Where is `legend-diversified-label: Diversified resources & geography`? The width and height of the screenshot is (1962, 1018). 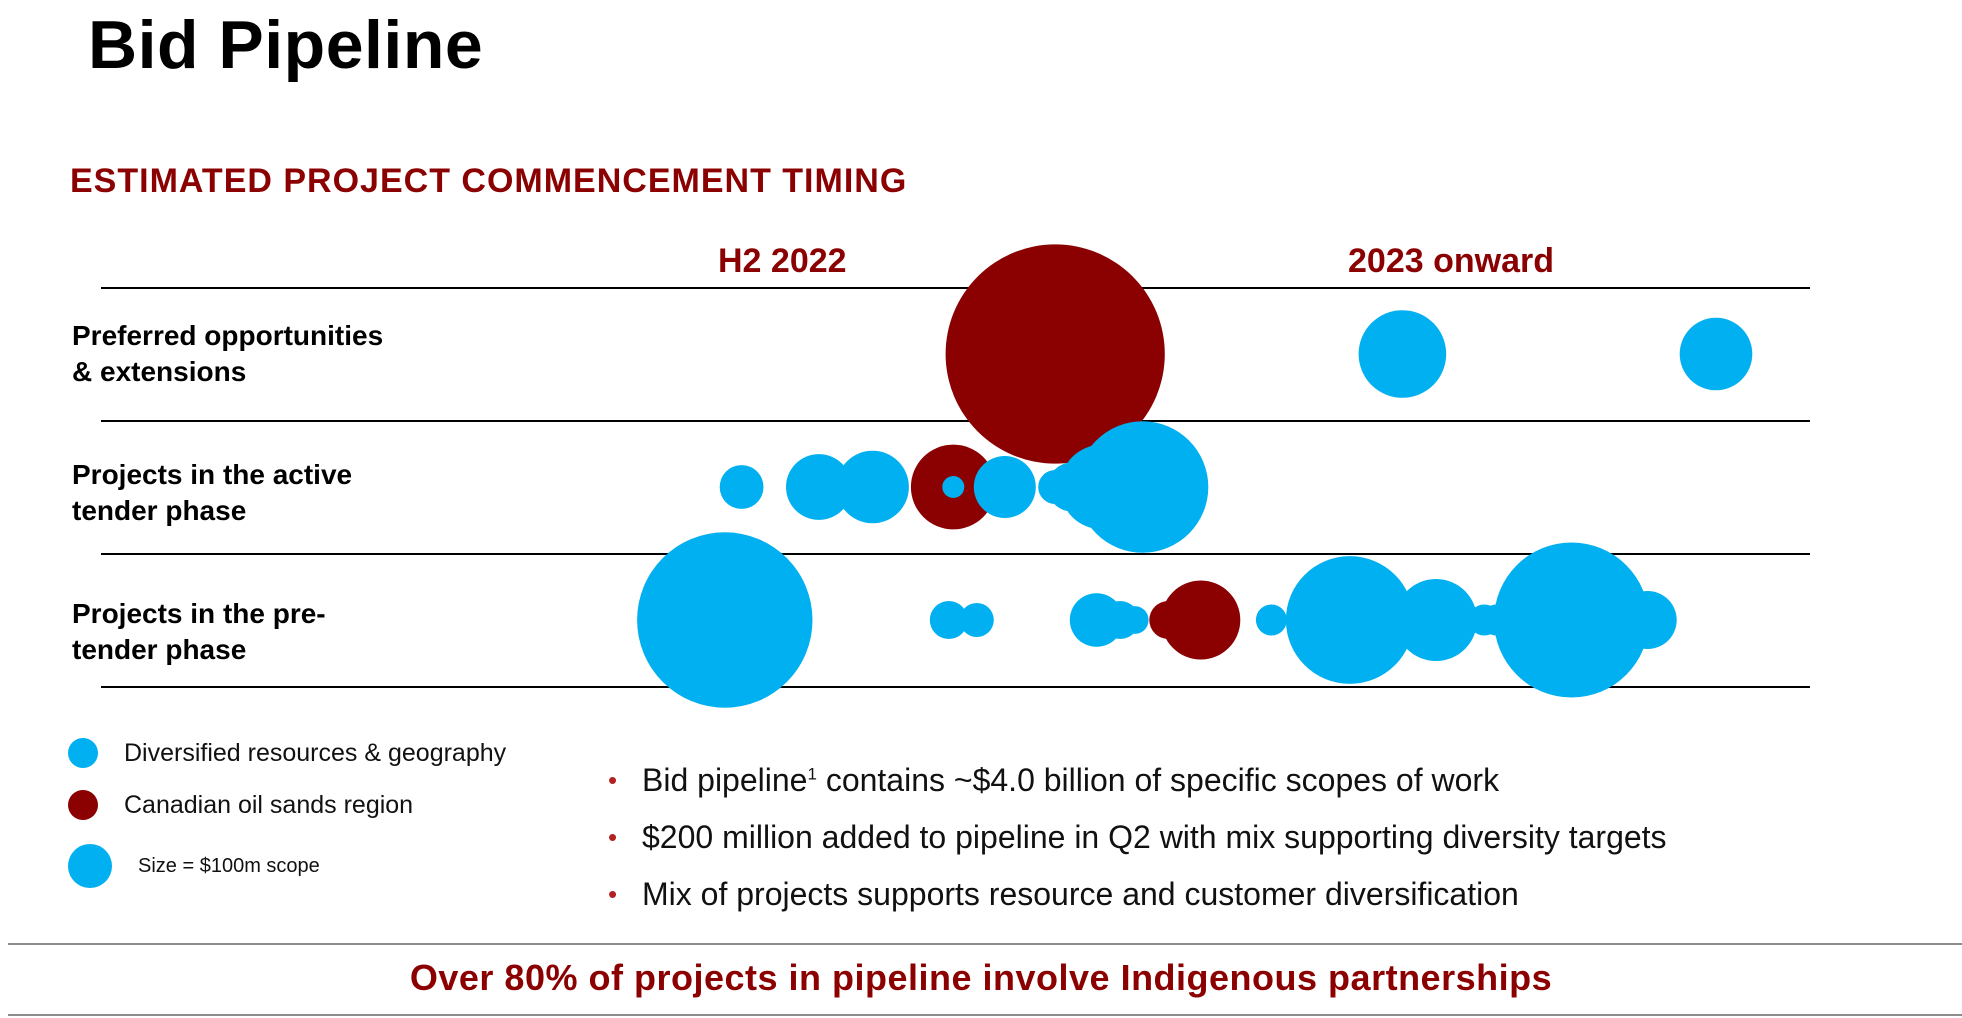
legend-diversified-label: Diversified resources & geography is located at coordinates (315, 752).